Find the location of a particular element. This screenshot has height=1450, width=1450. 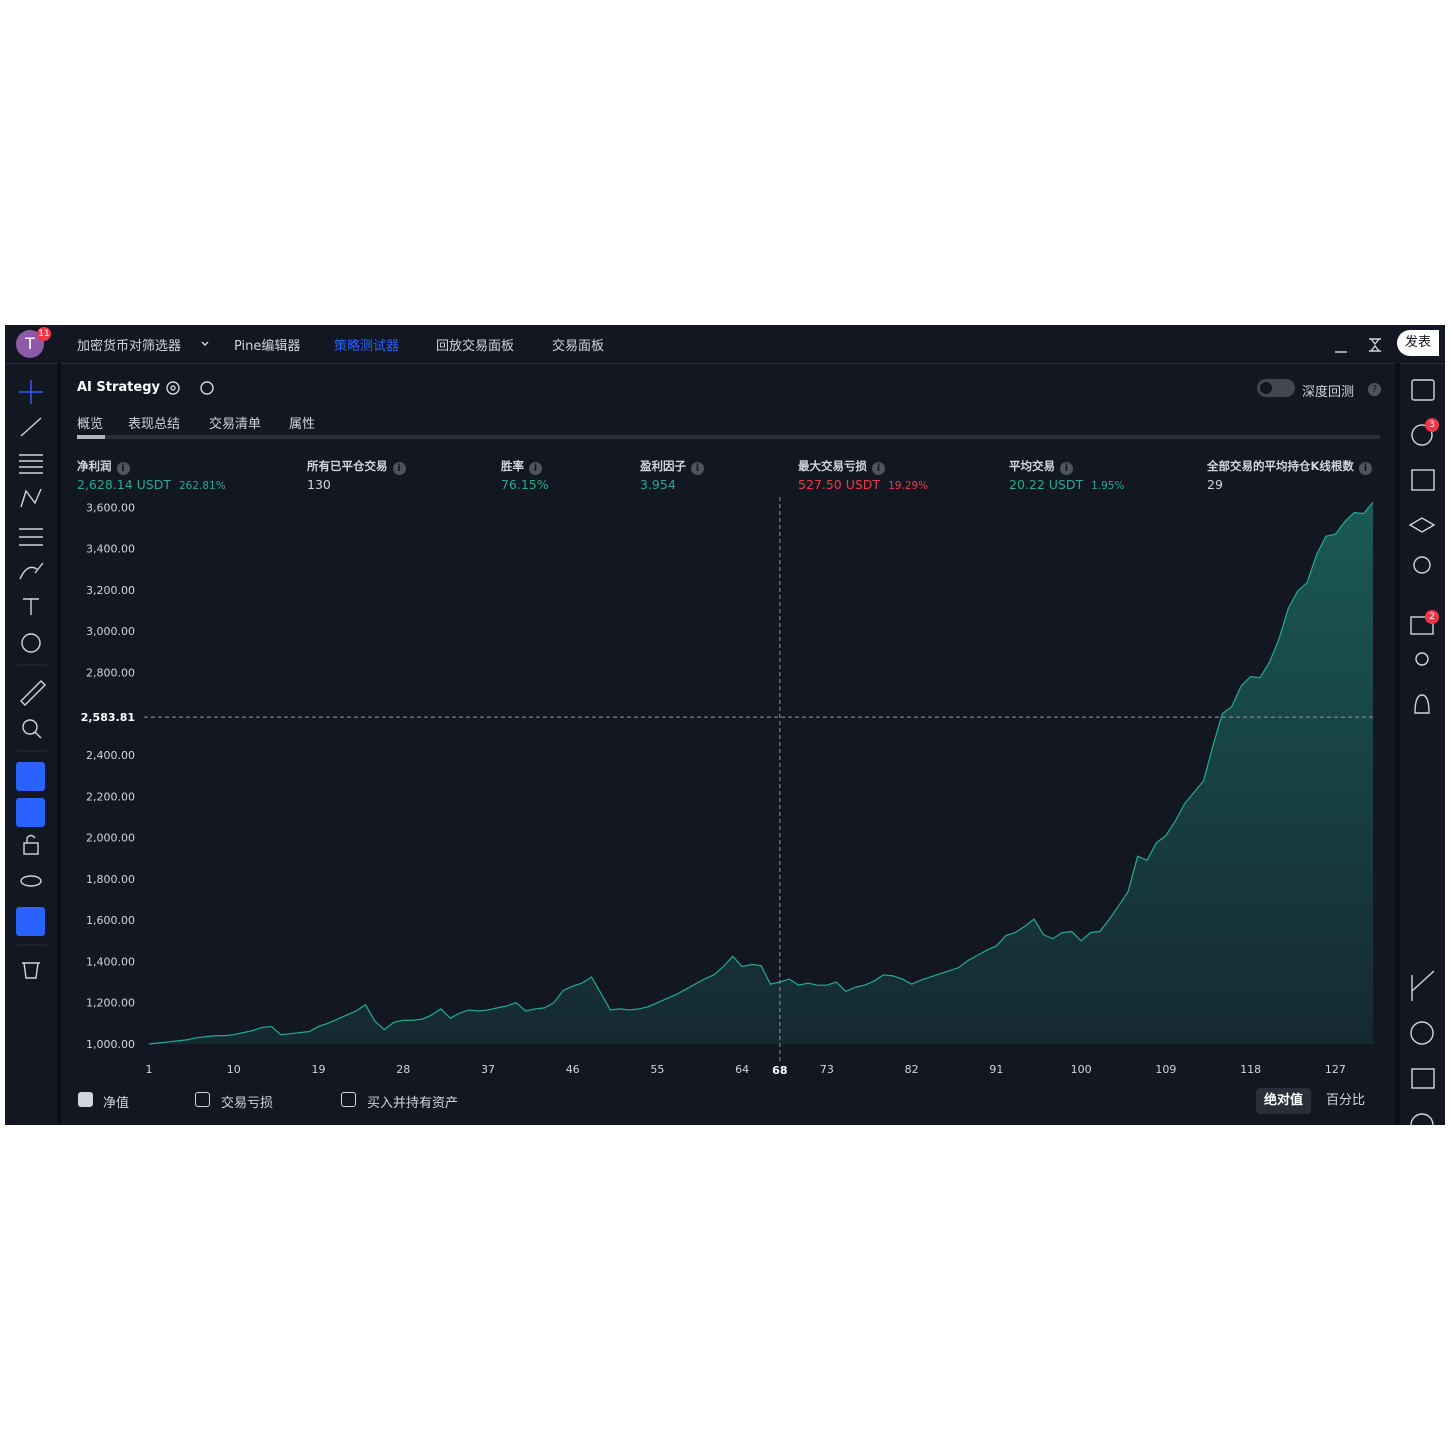

prediction-tool is located at coordinates (31, 537).